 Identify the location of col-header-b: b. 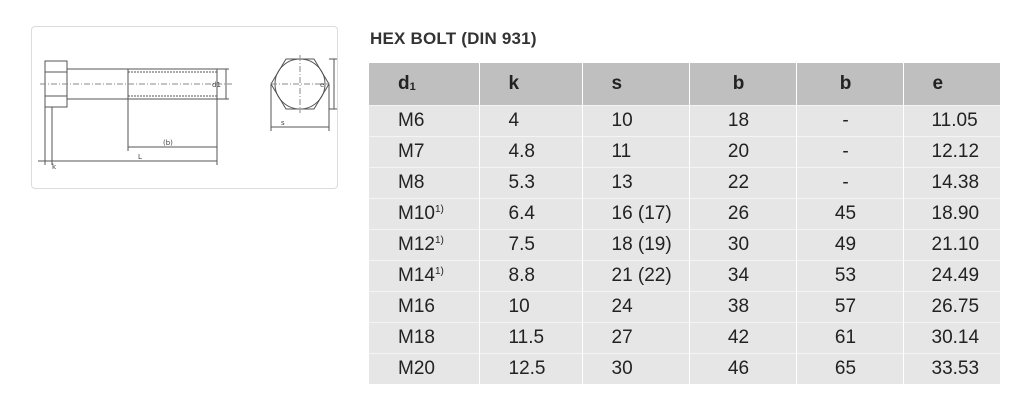
(742, 84).